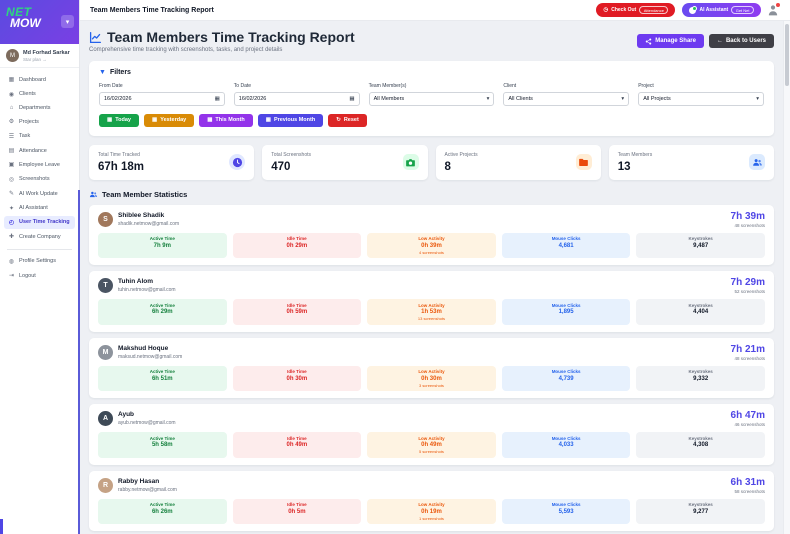  Describe the element at coordinates (292, 98) in the screenshot. I see `to-date-input` at that location.